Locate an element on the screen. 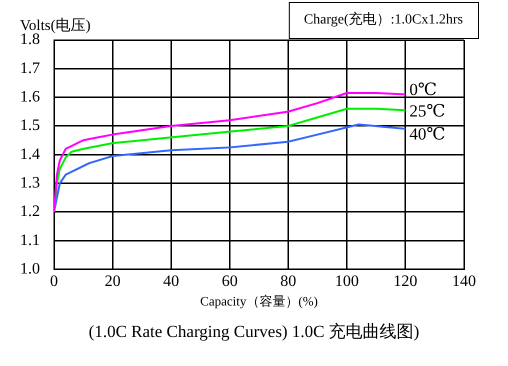 The width and height of the screenshot is (508, 366). y-tick-label: 1.2 is located at coordinates (30, 211).